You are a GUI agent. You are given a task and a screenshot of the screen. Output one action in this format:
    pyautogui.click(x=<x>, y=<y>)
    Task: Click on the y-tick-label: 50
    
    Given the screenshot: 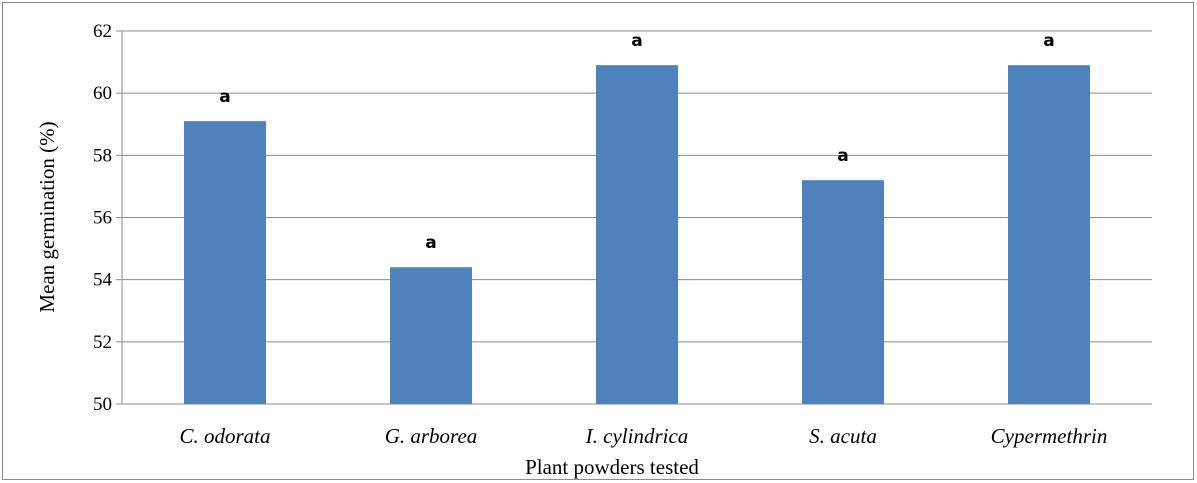 What is the action you would take?
    pyautogui.click(x=102, y=404)
    